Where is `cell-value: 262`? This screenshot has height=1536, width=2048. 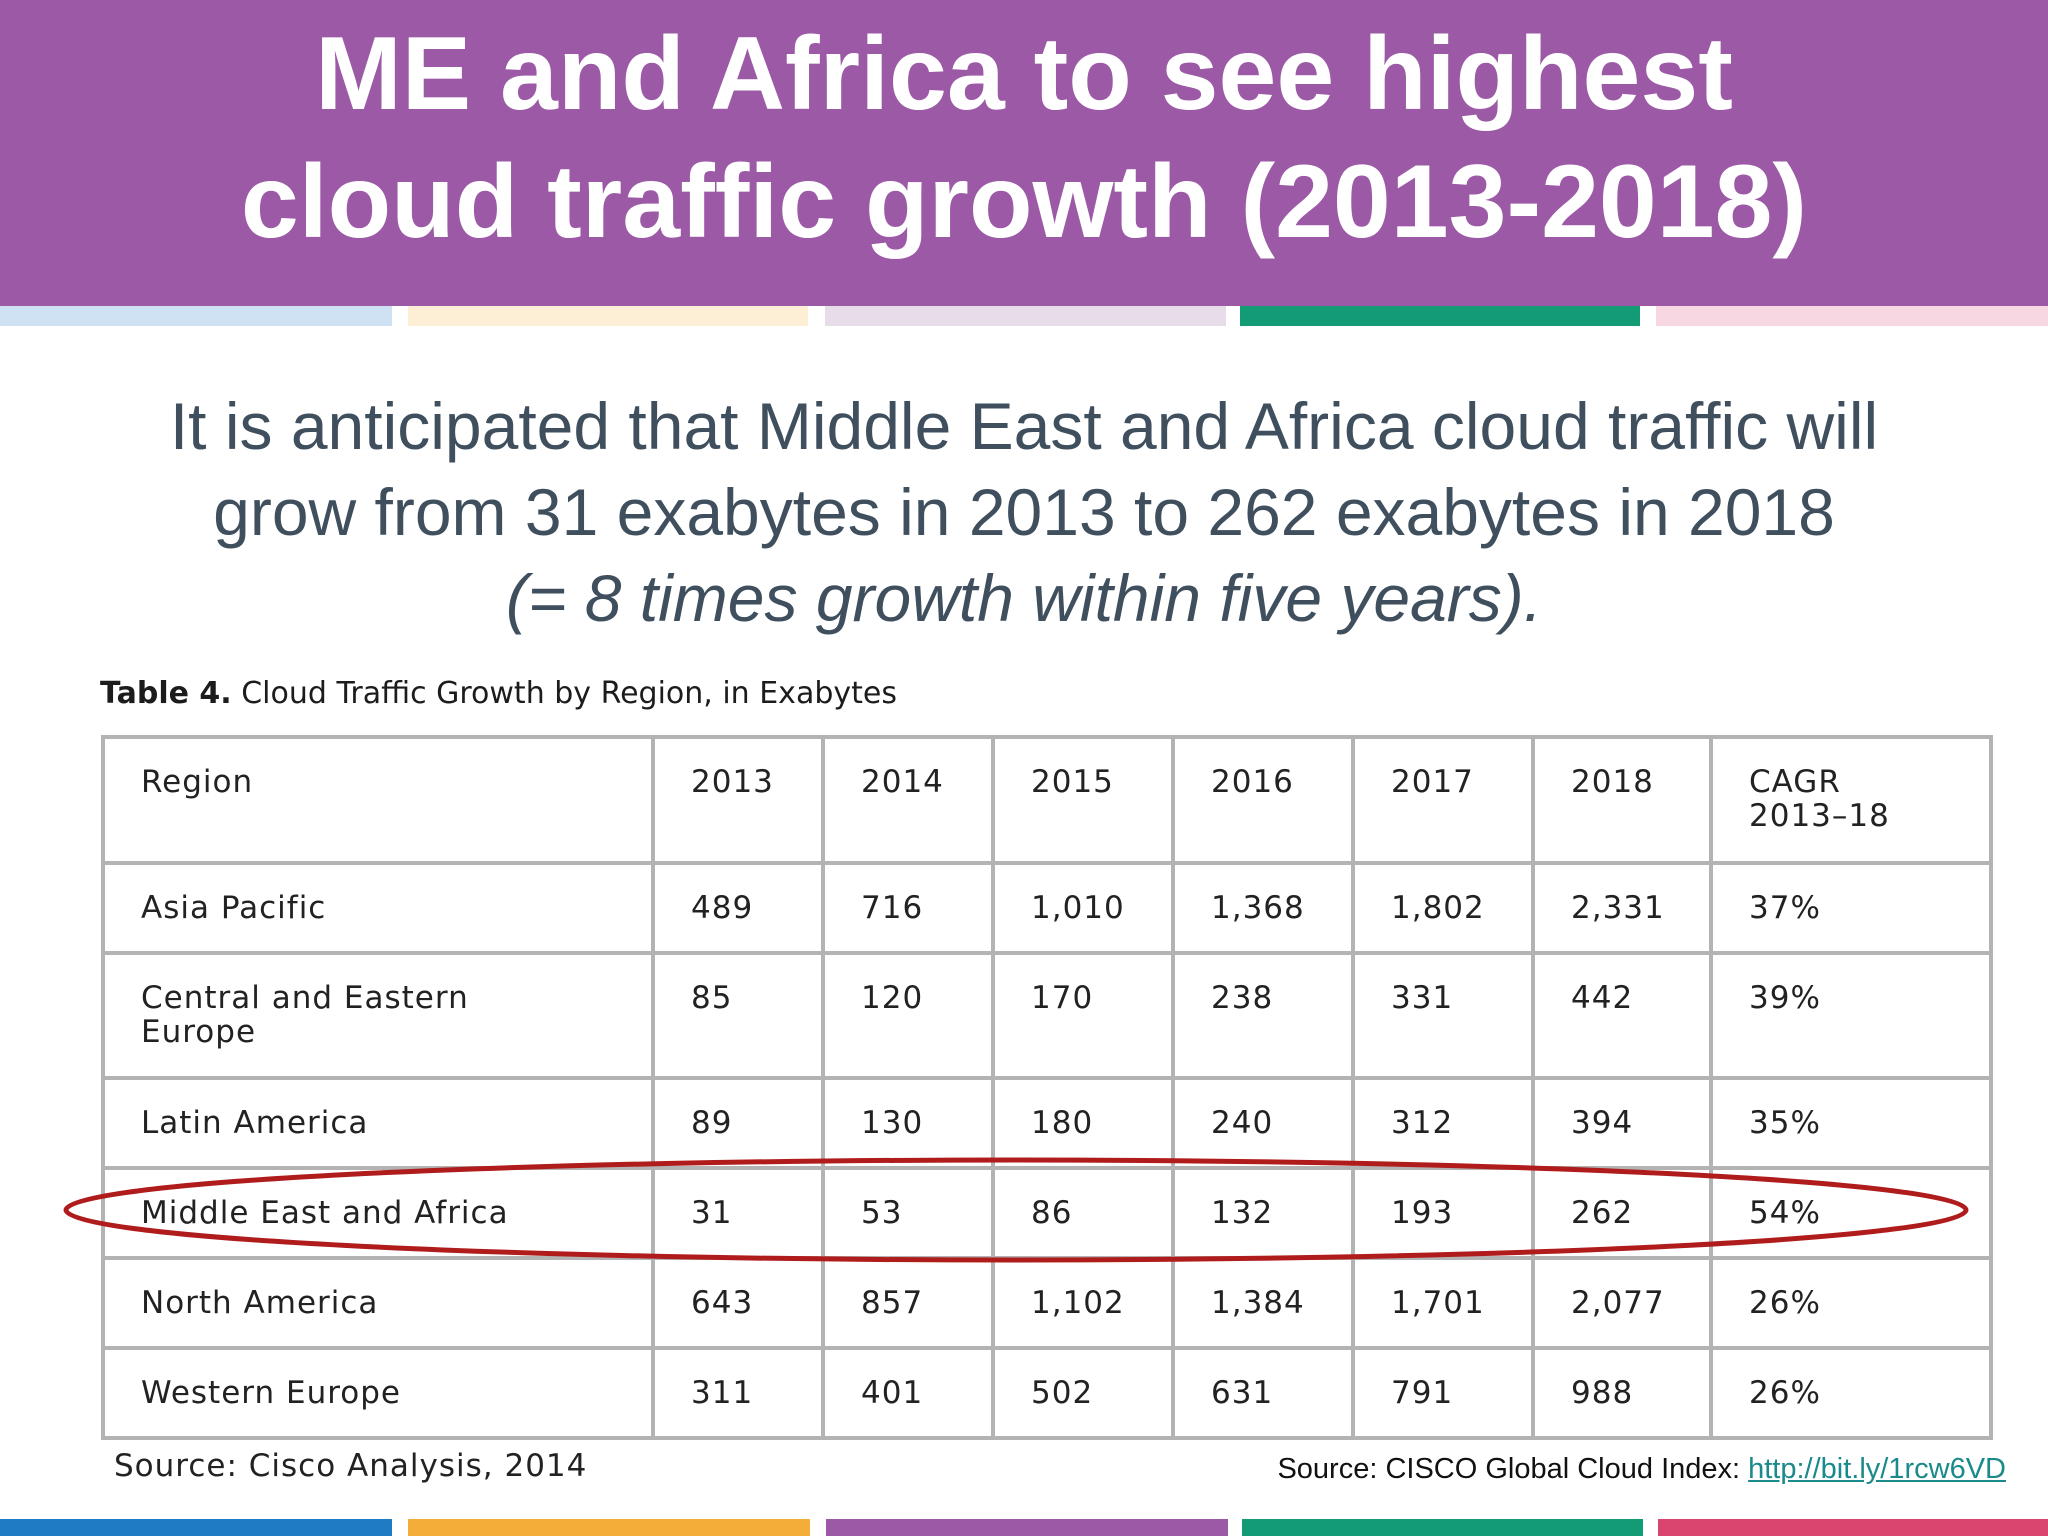 cell-value: 262 is located at coordinates (1622, 1213).